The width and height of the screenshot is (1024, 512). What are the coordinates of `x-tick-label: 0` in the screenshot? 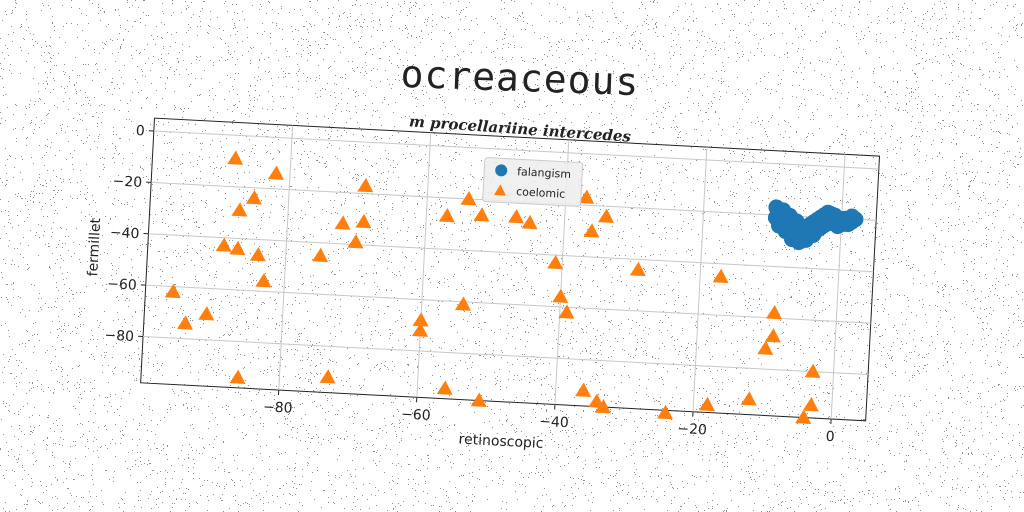 It's located at (830, 437).